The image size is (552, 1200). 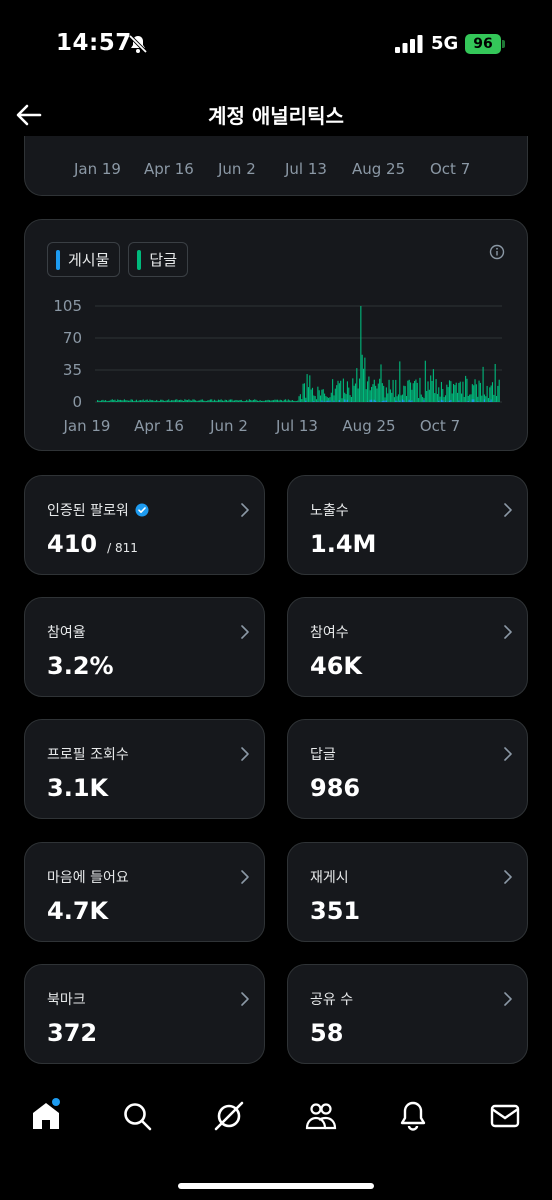 I want to click on stat-card: 북마크 372, so click(x=144, y=1014).